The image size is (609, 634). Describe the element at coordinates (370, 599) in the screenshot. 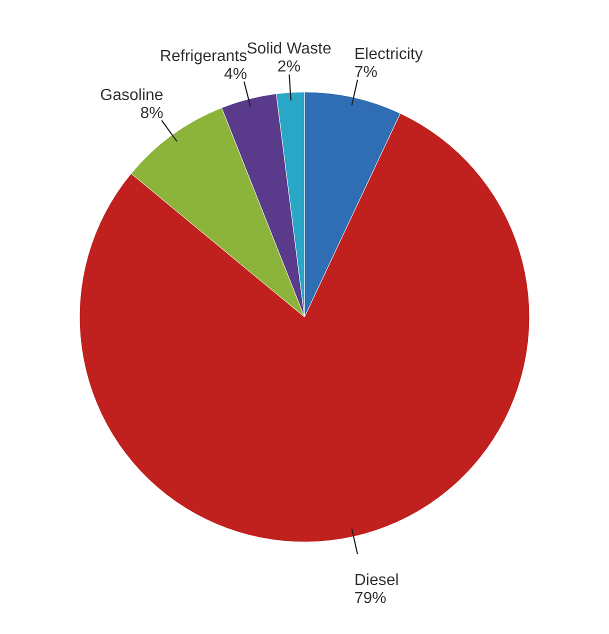

I see `data-label: 79%` at that location.